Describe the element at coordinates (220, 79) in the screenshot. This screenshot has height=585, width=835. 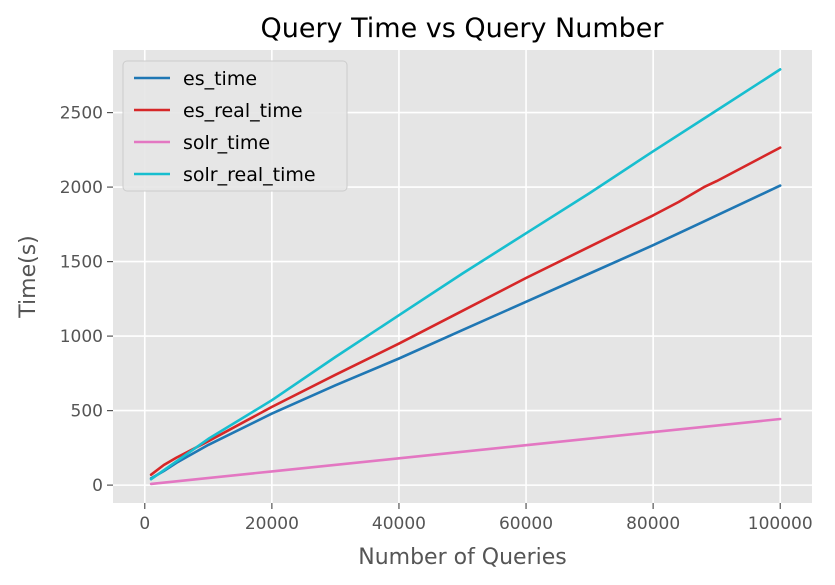
I see `legend-label: es_time` at that location.